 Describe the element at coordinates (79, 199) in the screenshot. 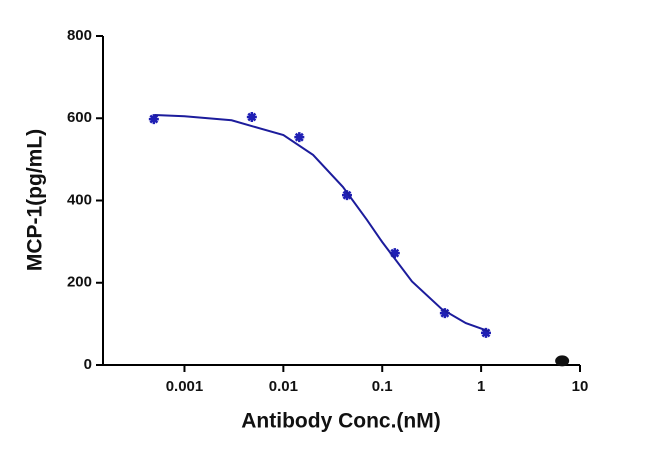

I see `y-tick-label: 400` at that location.